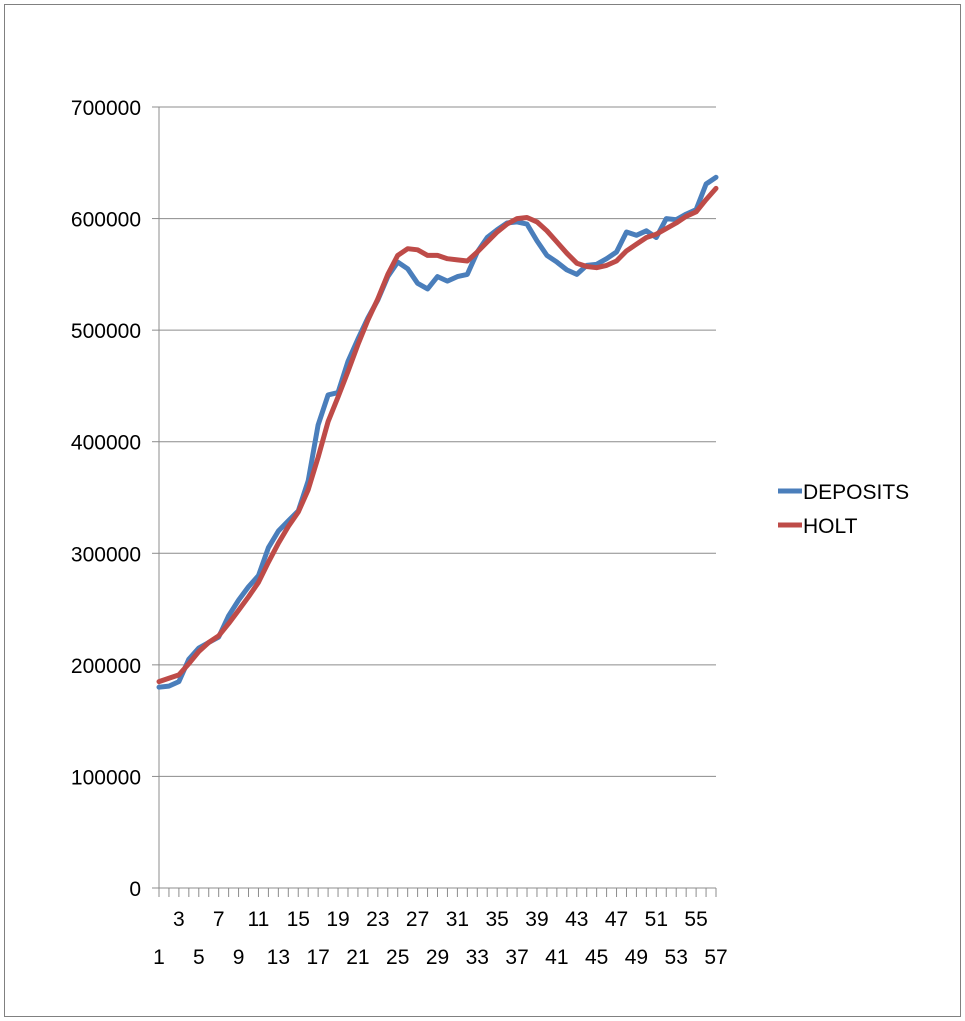  Describe the element at coordinates (397, 957) in the screenshot. I see `x-tick-label: 25` at that location.